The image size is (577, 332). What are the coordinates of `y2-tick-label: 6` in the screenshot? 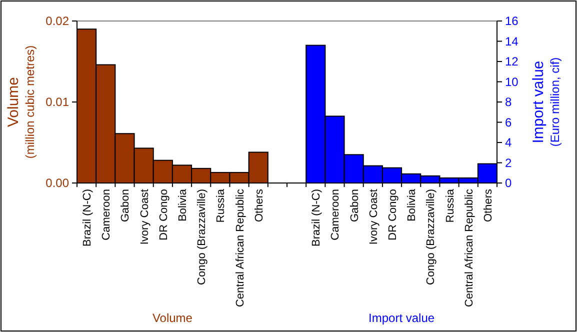 It's located at (508, 122).